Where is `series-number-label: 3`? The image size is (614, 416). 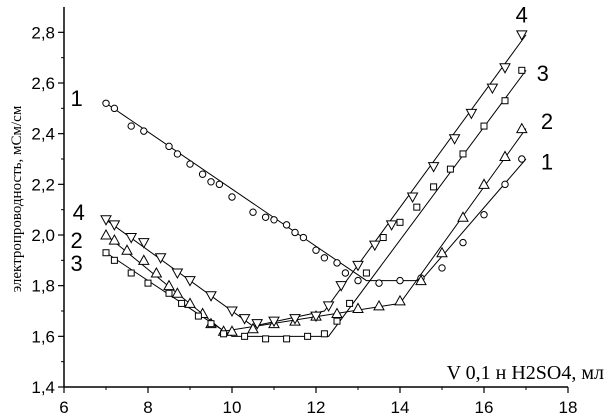
series-number-label: 3 is located at coordinates (543, 73).